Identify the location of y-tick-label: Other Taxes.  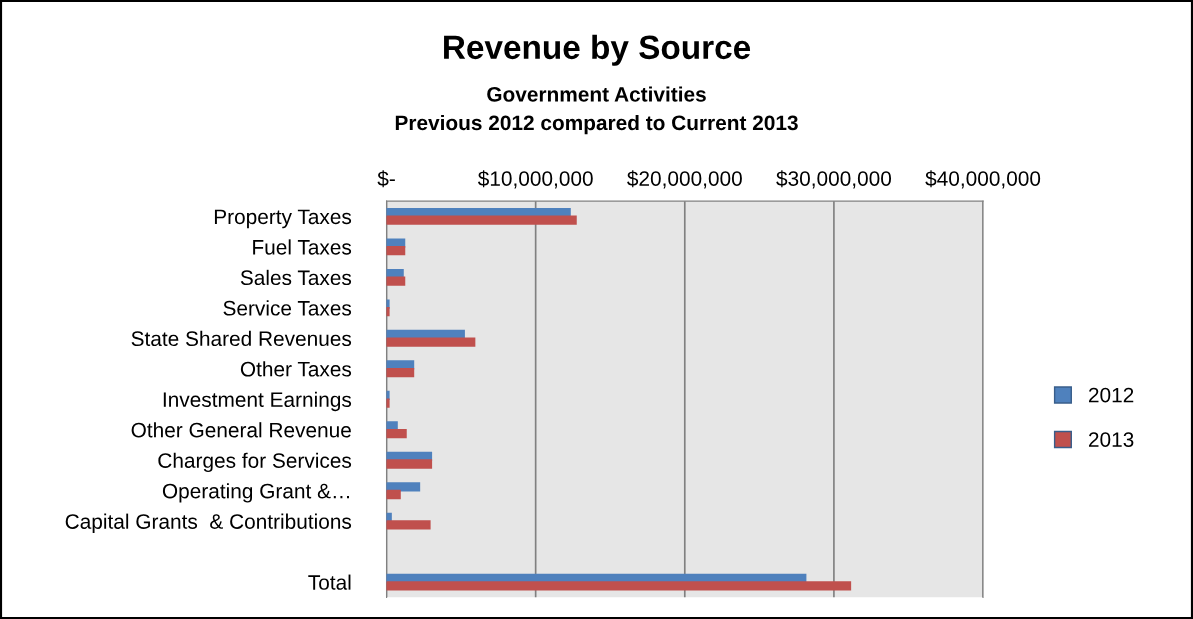
(296, 369).